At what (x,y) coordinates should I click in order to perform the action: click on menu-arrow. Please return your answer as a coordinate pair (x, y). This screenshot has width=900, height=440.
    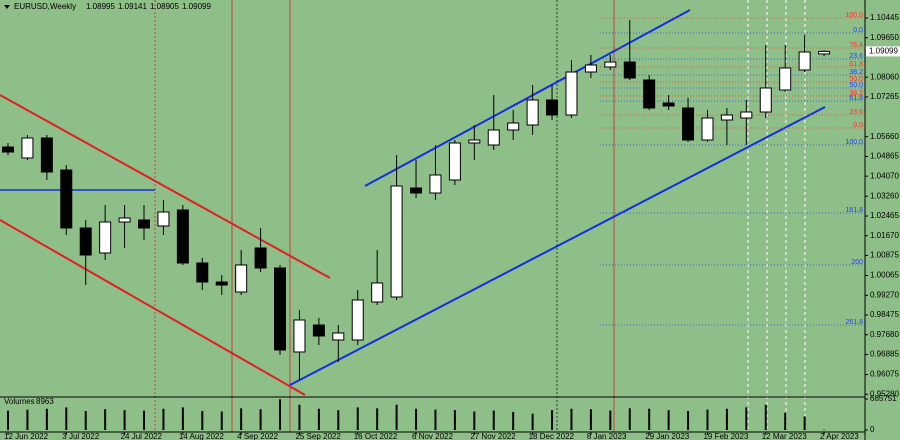
    Looking at the image, I should click on (7, 7).